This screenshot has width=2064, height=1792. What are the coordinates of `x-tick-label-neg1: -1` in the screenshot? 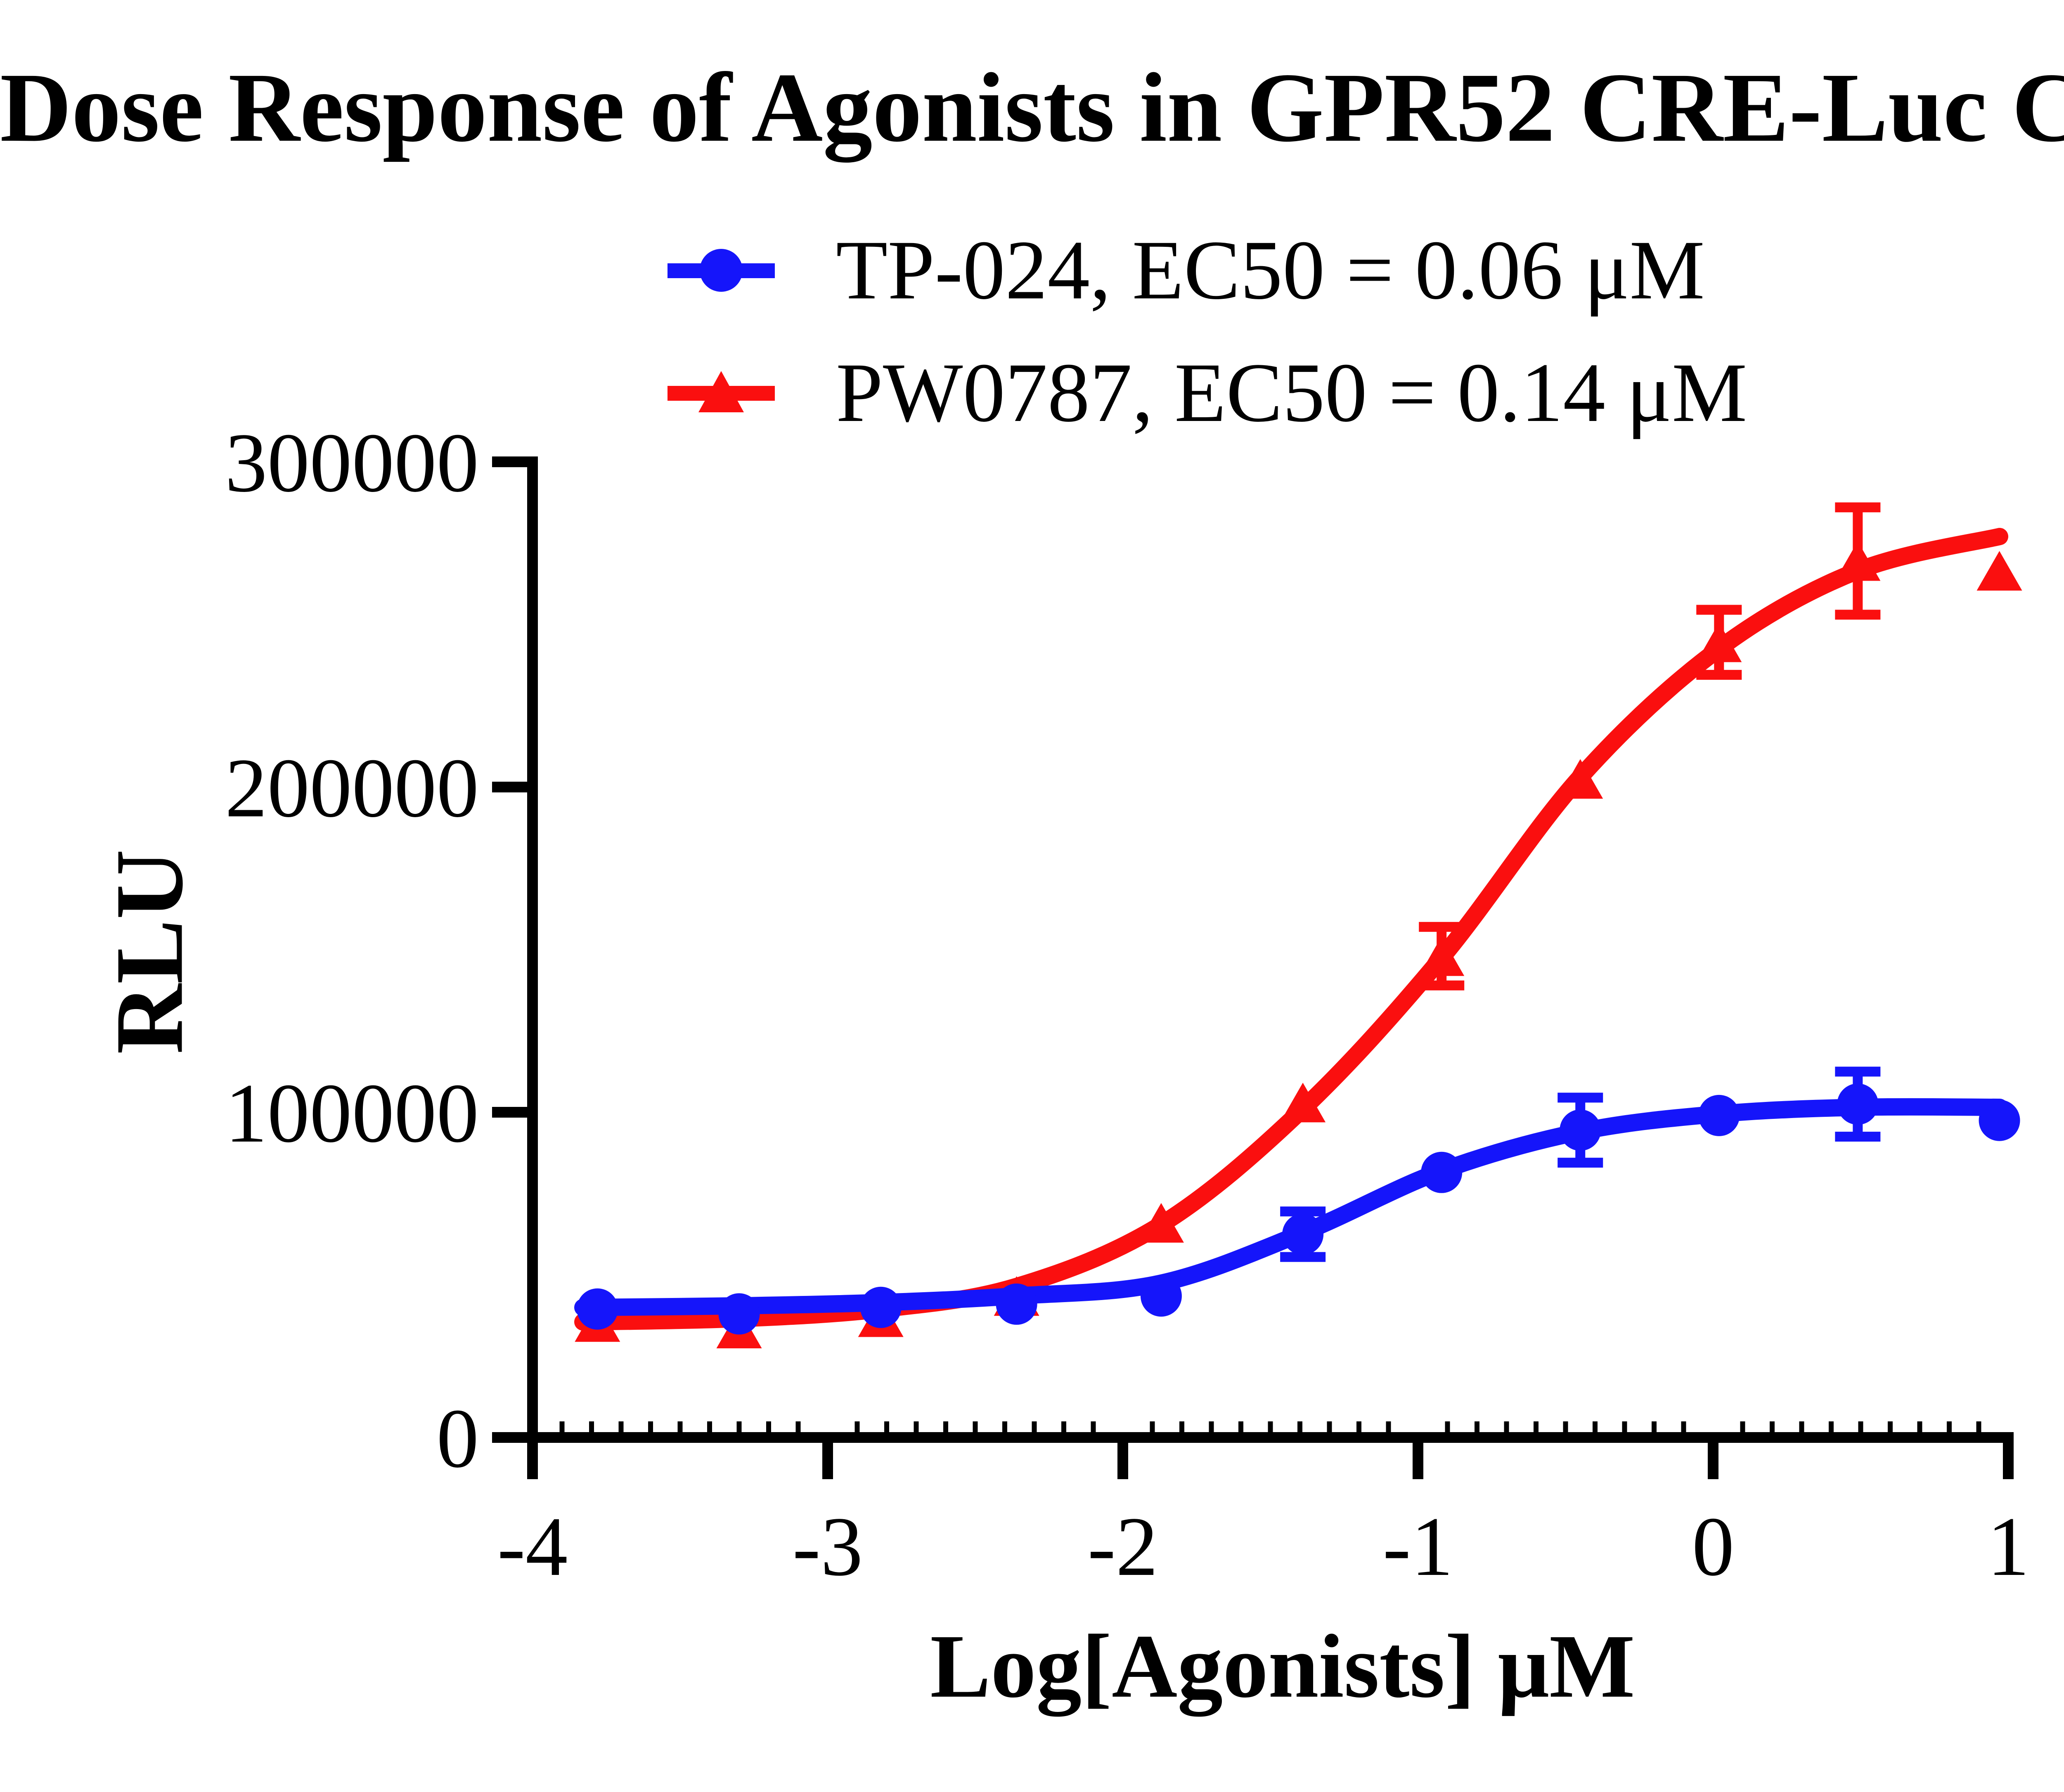 It's located at (1417, 1547).